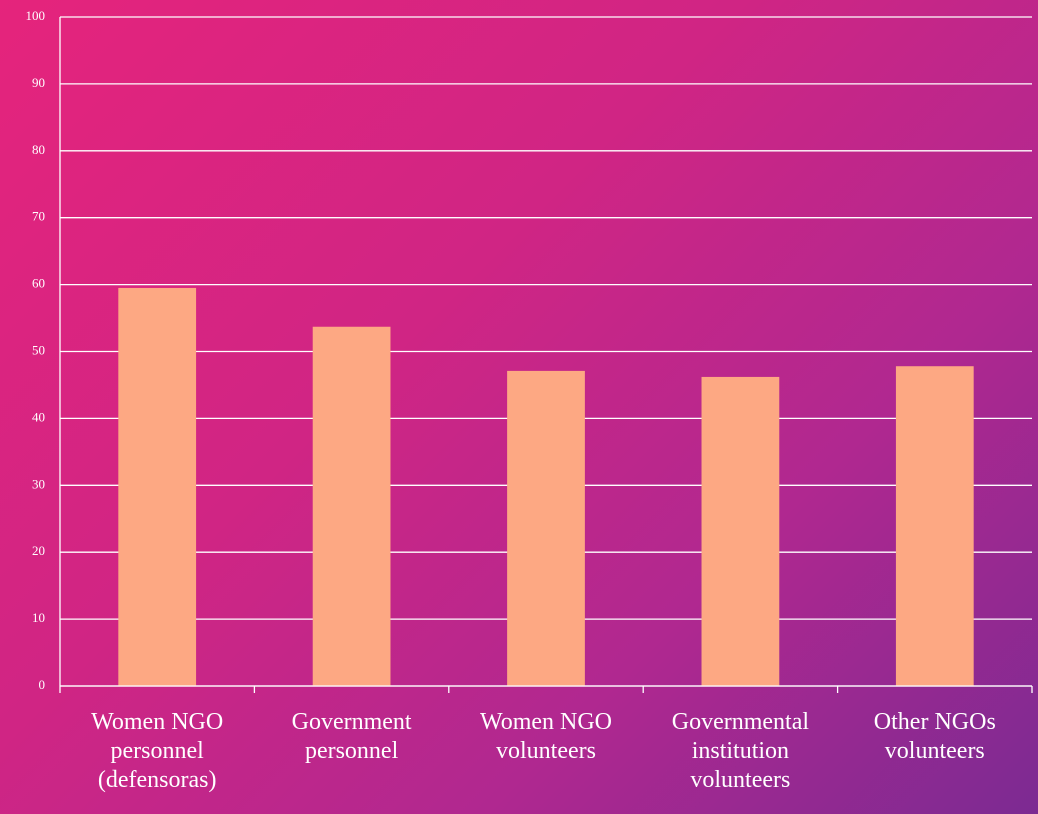  I want to click on y-tick-label: 70, so click(38, 216).